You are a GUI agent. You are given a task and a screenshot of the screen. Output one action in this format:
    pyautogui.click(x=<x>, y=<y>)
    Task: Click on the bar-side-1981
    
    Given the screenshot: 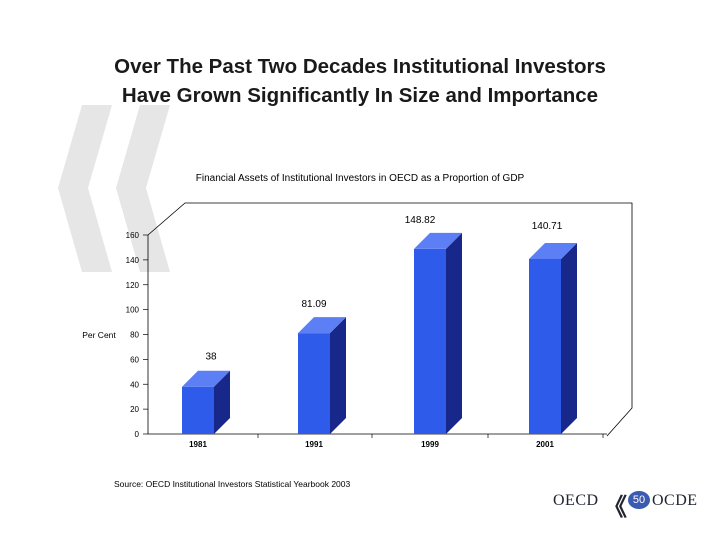 What is the action you would take?
    pyautogui.click(x=222, y=402)
    